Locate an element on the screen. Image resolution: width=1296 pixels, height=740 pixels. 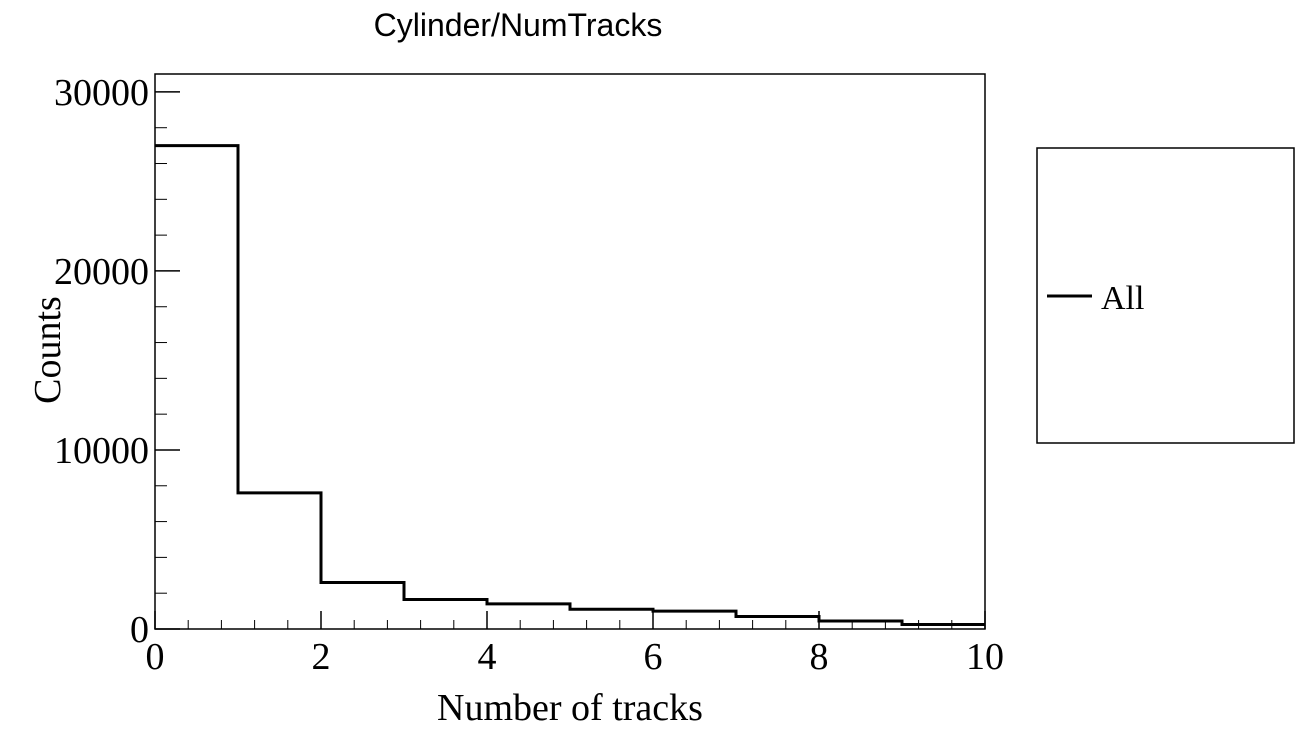
x-tick-label: 2 is located at coordinates (321, 657).